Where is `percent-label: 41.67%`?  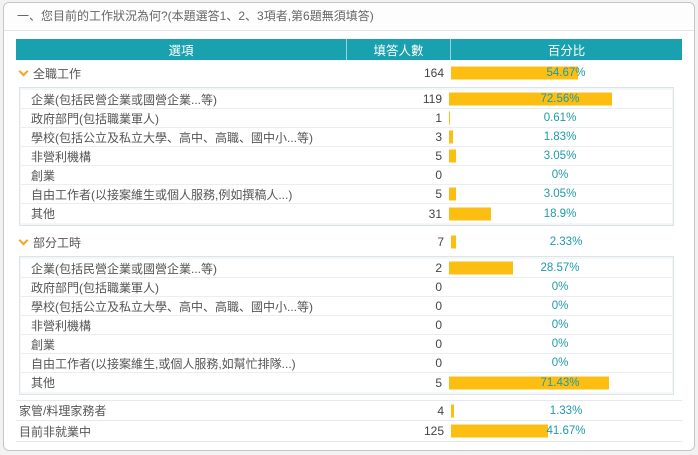
percent-label: 41.67% is located at coordinates (566, 431).